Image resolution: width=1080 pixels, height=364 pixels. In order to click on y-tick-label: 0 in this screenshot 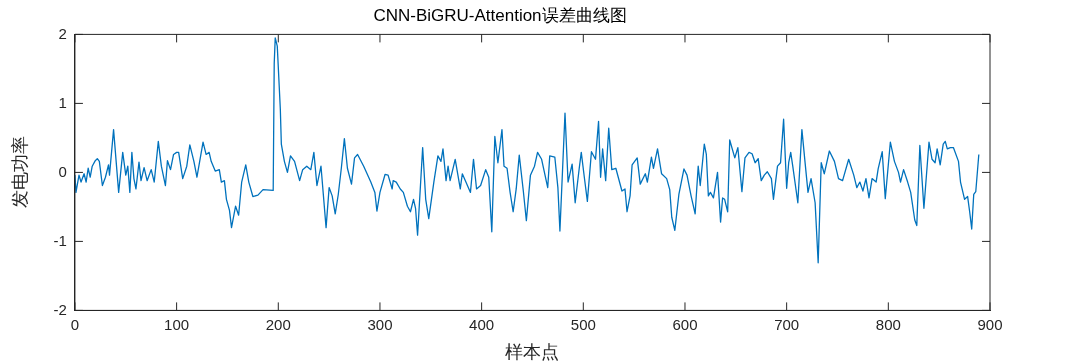, I will do `click(62, 171)`.